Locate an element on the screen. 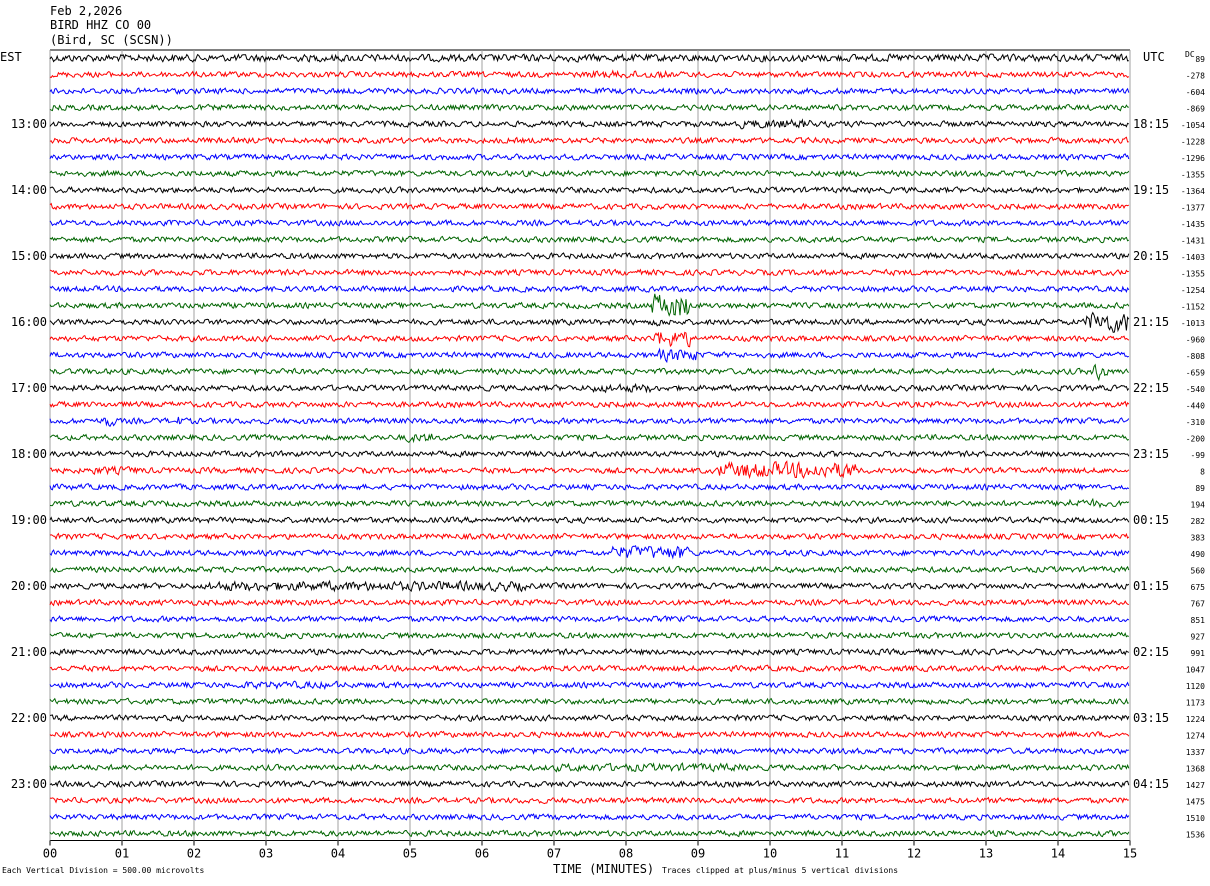 The width and height of the screenshot is (1210, 886). right-hour-label: 04:15 is located at coordinates (1151, 784).